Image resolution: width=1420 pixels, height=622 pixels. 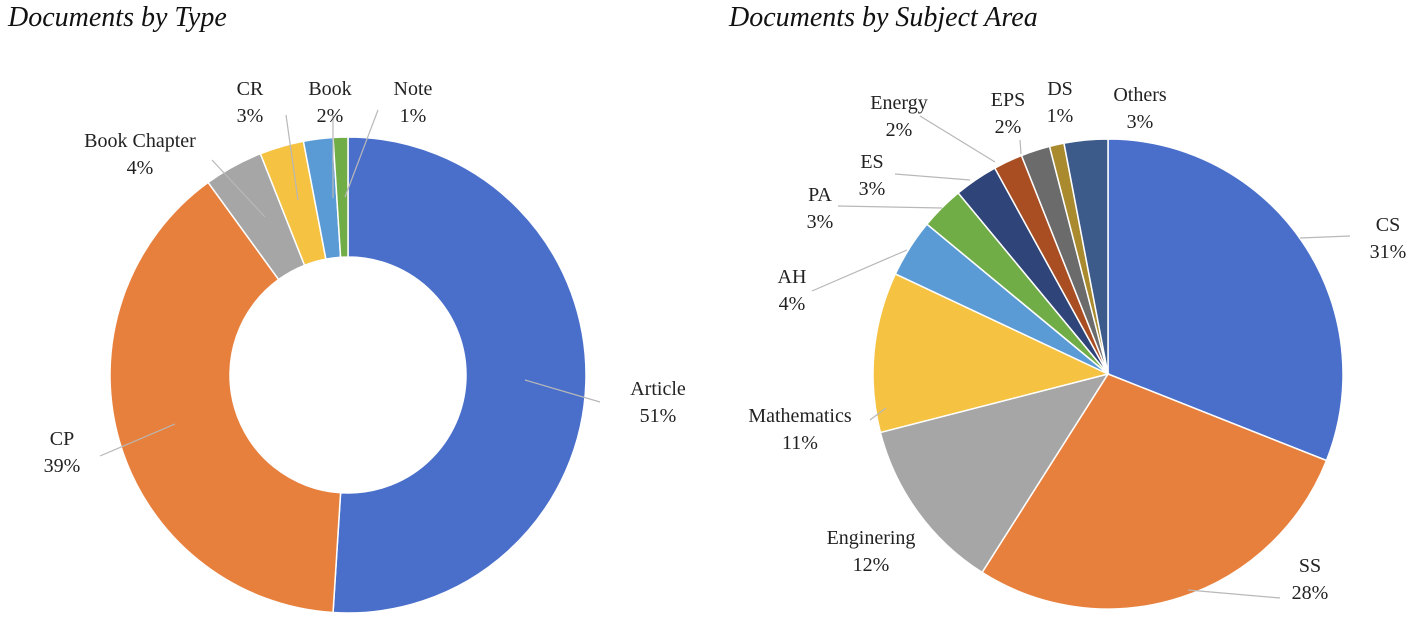 What do you see at coordinates (1140, 122) in the screenshot?
I see `slice-value-others: 3%` at bounding box center [1140, 122].